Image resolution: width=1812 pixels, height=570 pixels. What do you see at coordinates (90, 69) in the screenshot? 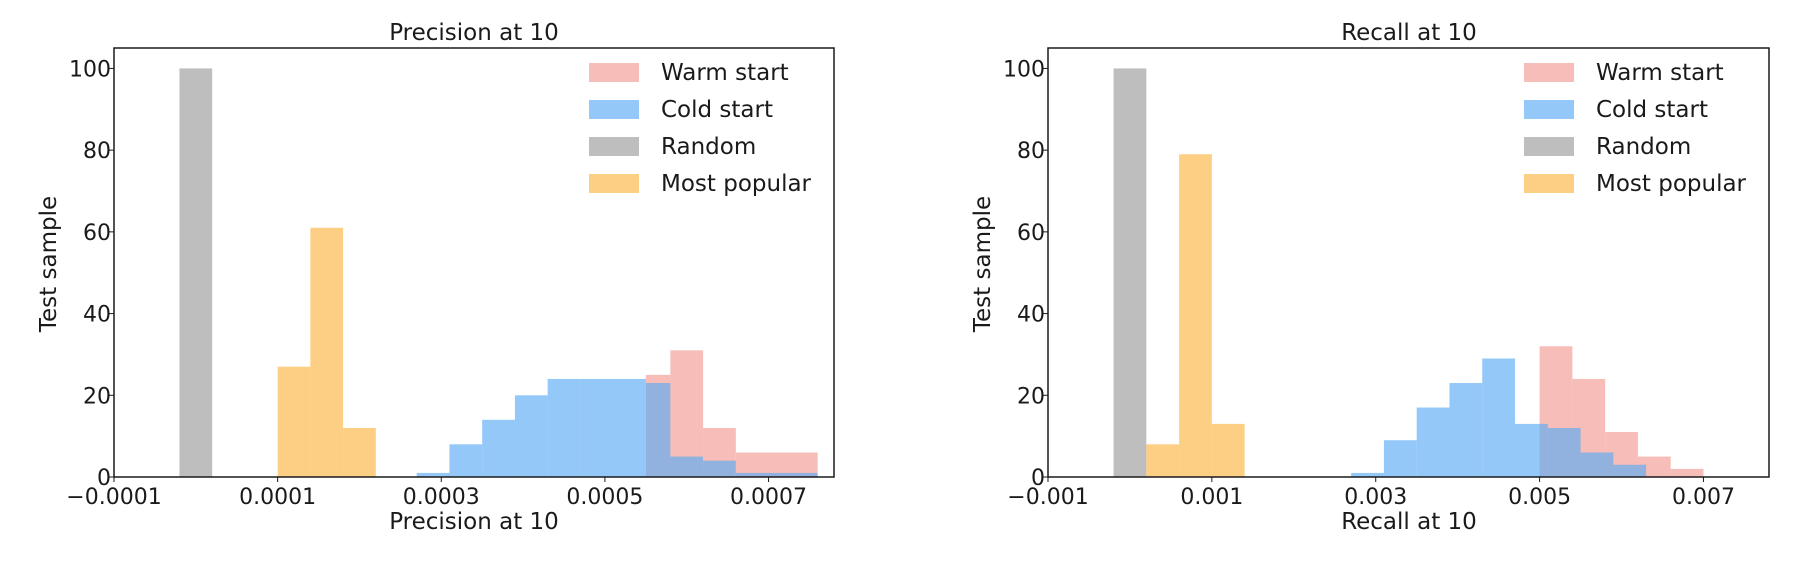
I see `precision-y-tick-label: 100` at bounding box center [90, 69].